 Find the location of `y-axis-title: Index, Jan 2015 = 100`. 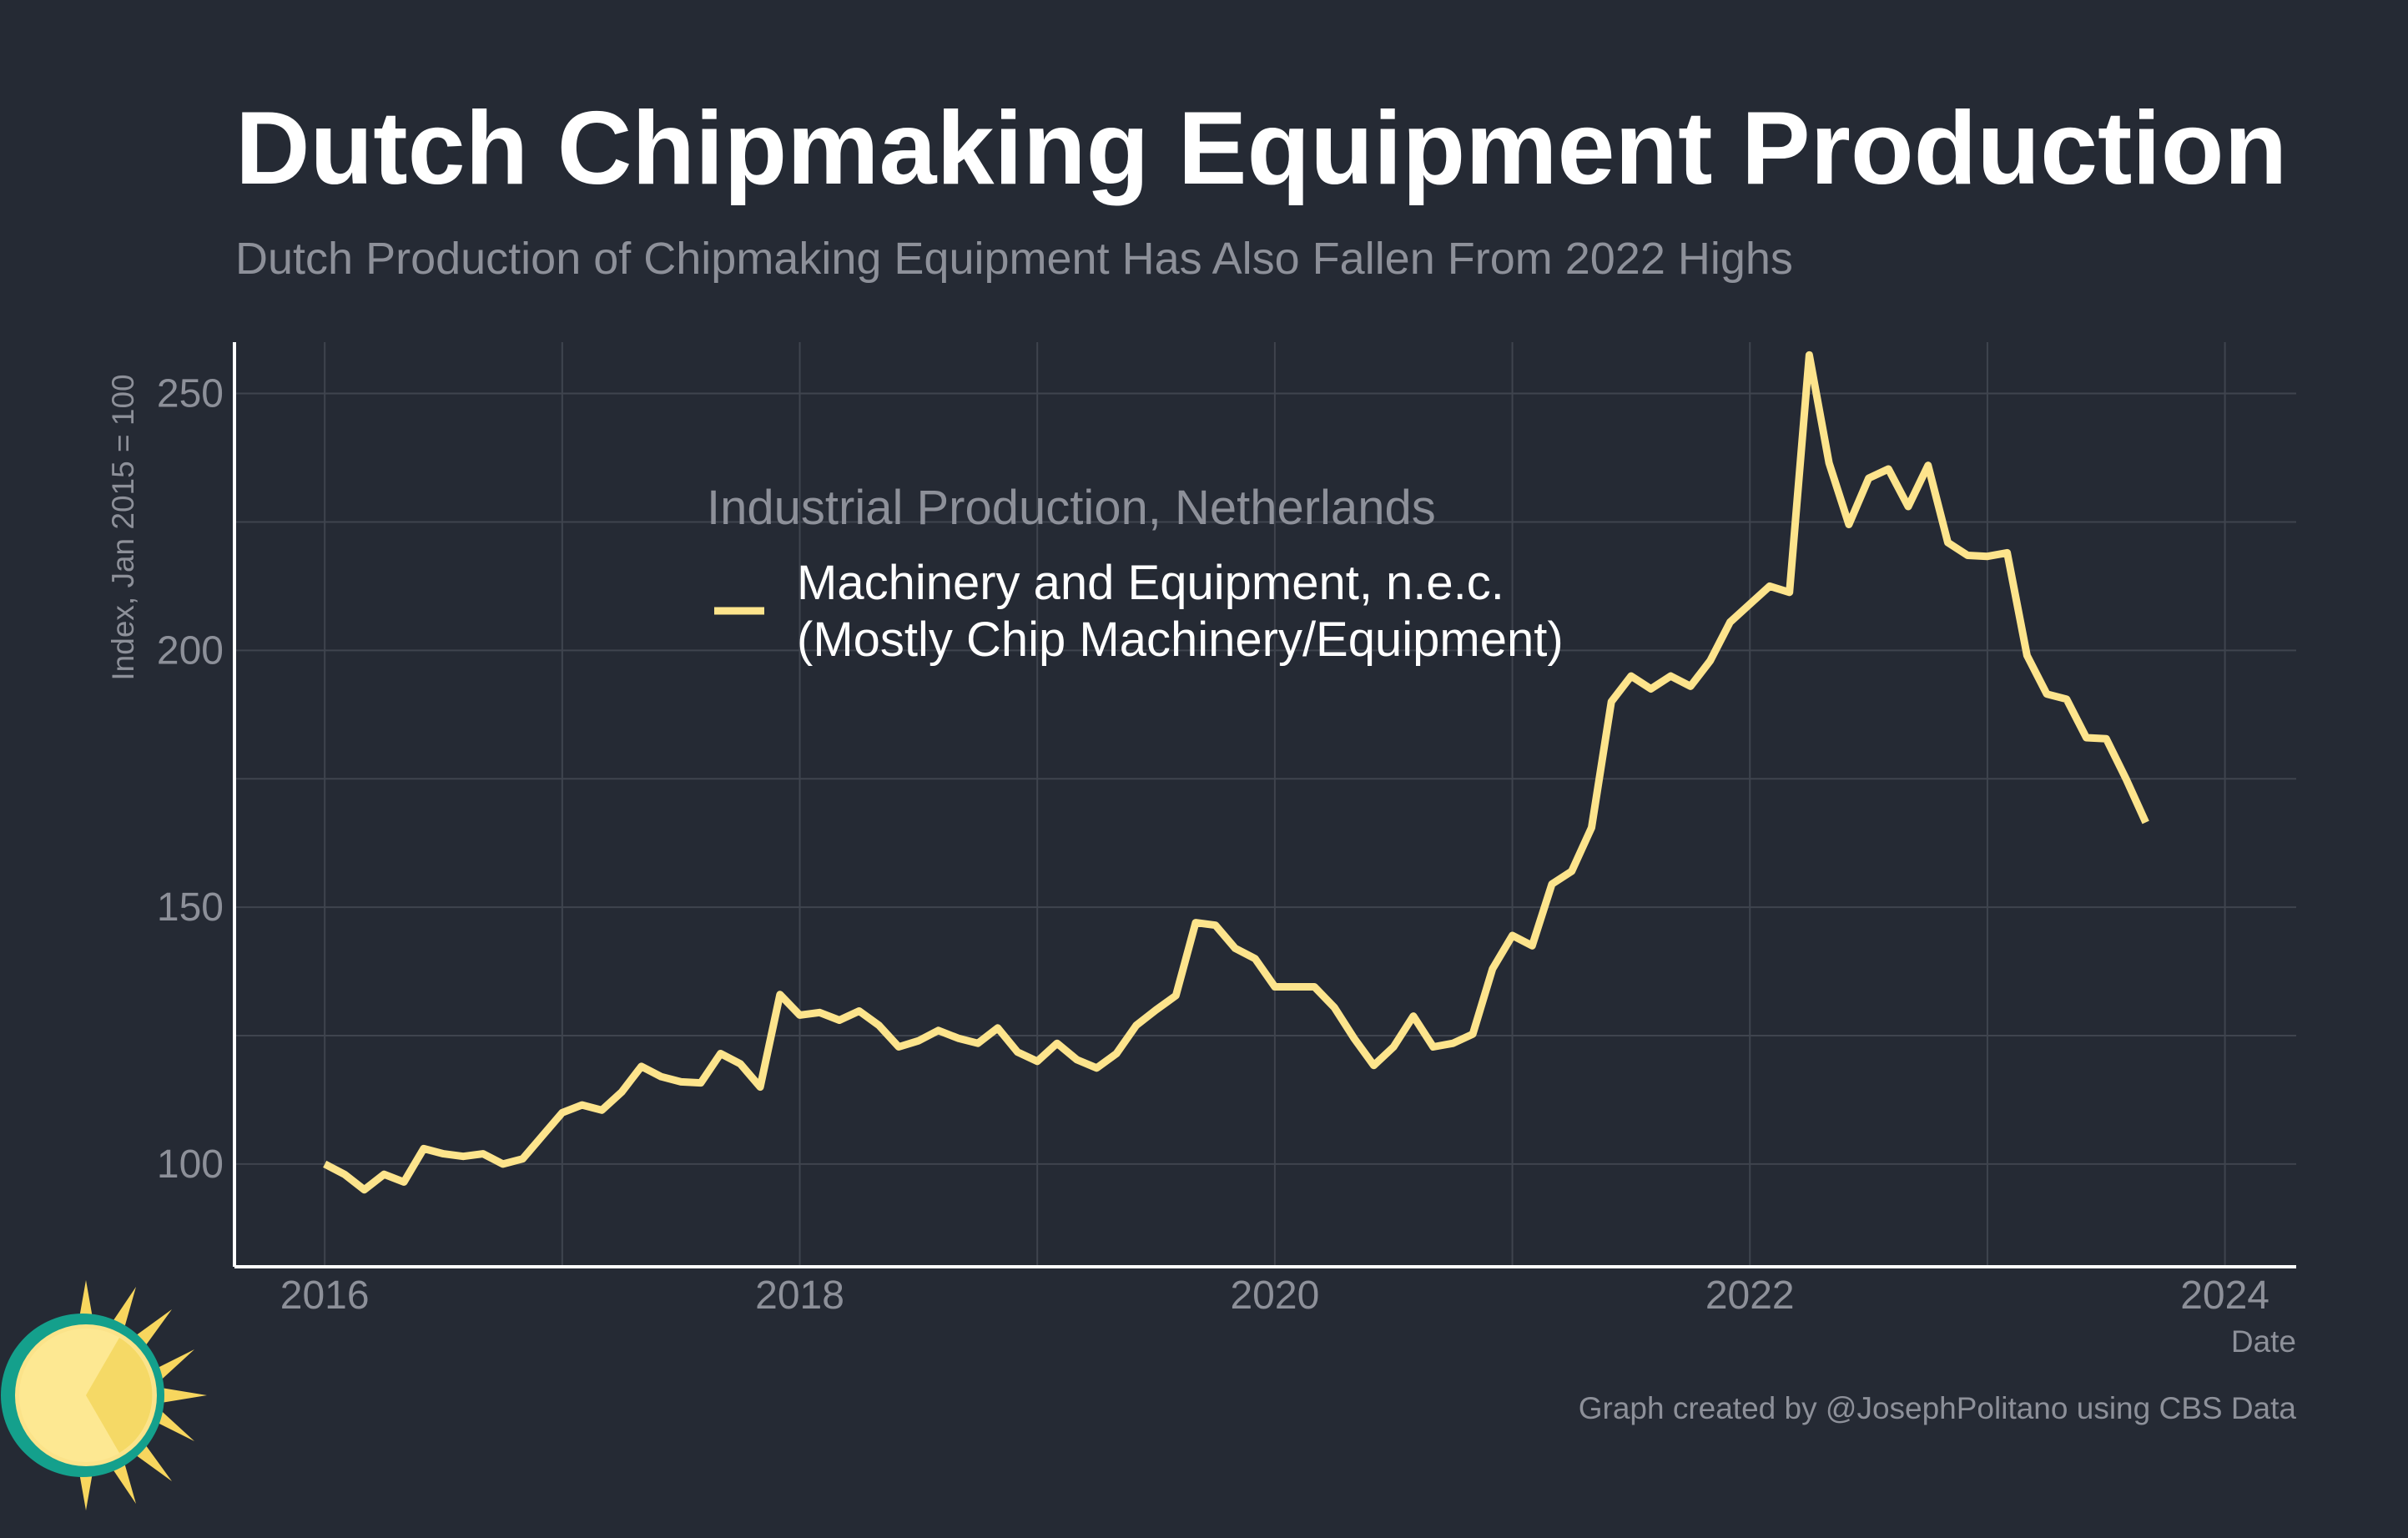

y-axis-title: Index, Jan 2015 = 100 is located at coordinates (123, 527).